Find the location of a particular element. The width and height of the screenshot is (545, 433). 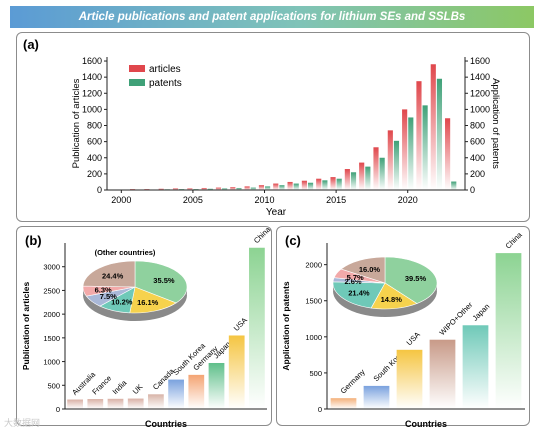

y2-tick-label: 0 is located at coordinates (472, 190).